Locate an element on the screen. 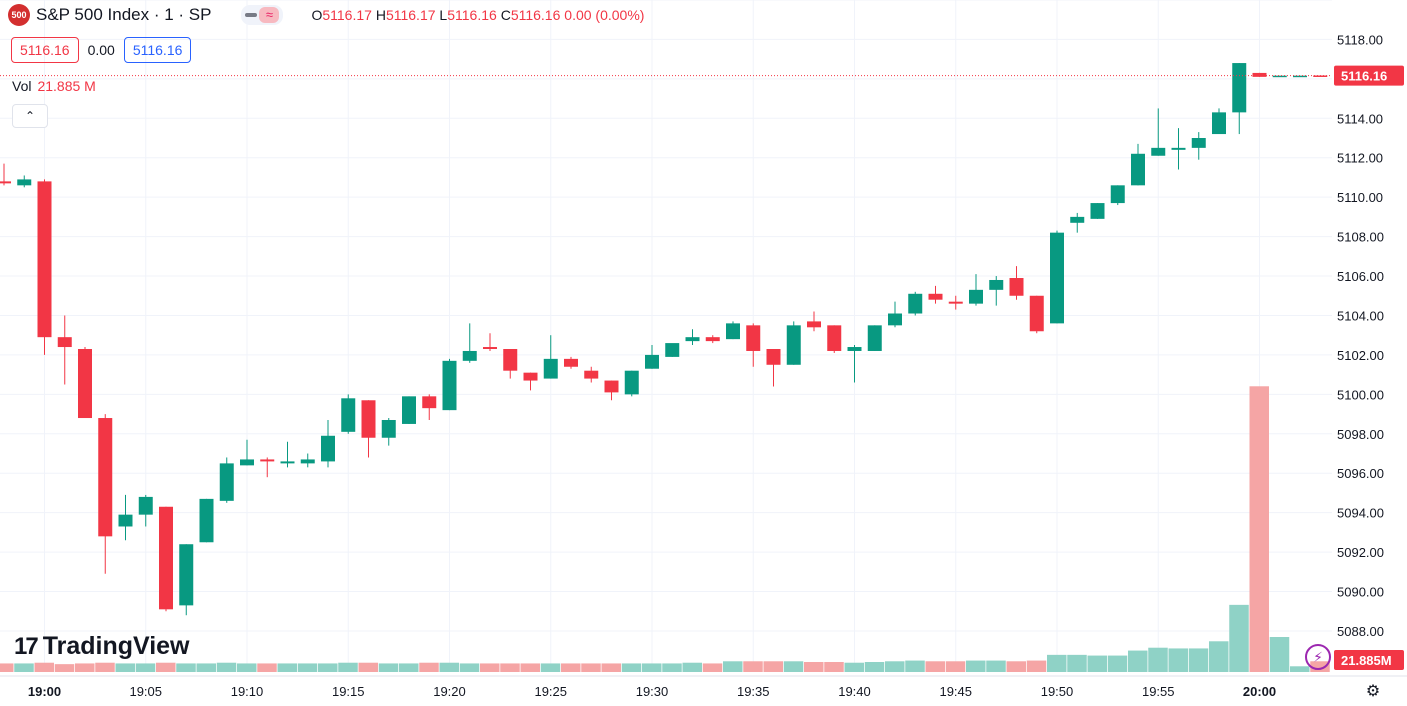 Image resolution: width=1407 pixels, height=706 pixels. symbol-title: S&P 500 Index · 1 · SP is located at coordinates (124, 14).